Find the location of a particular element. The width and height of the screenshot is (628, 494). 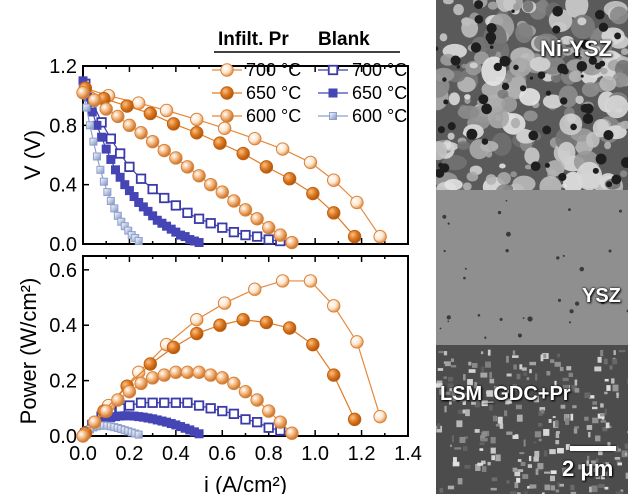

sem-label-ni-ysz: Ni-YSZ is located at coordinates (576, 48).